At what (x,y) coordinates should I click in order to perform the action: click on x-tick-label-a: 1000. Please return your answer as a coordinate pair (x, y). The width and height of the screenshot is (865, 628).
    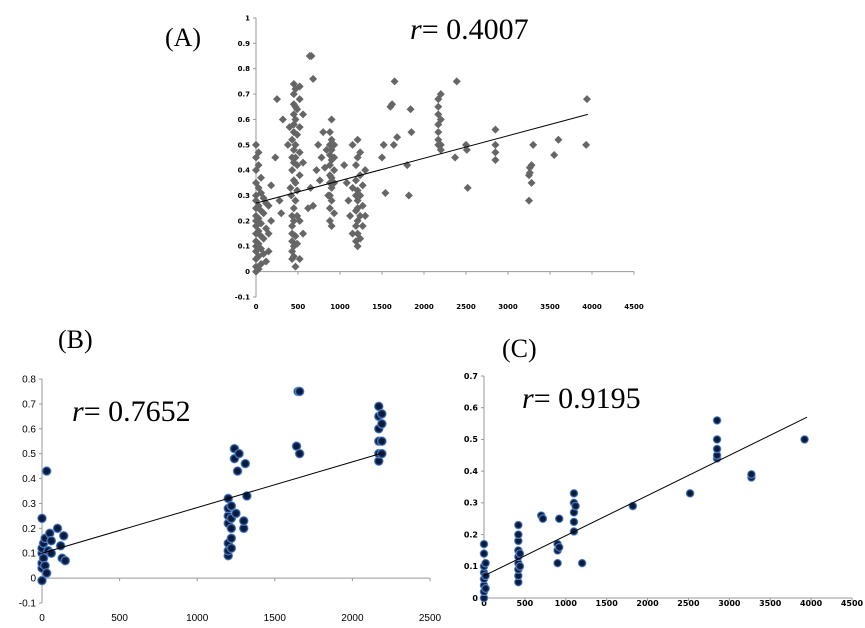
    Looking at the image, I should click on (340, 307).